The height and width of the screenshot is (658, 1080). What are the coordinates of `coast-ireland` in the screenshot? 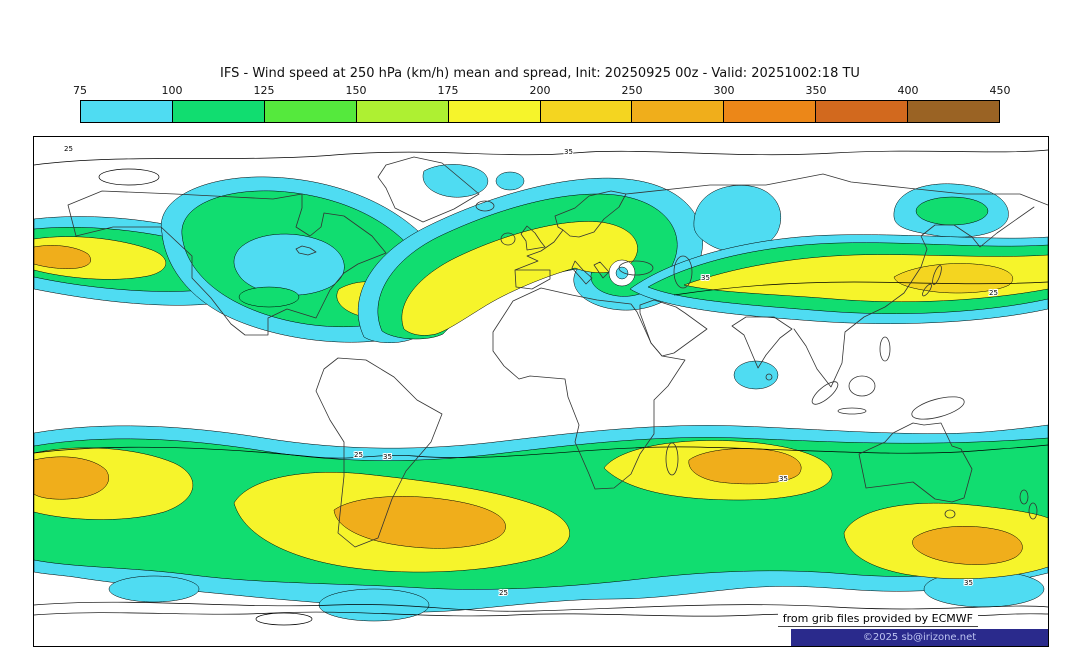 It's located at (508, 239).